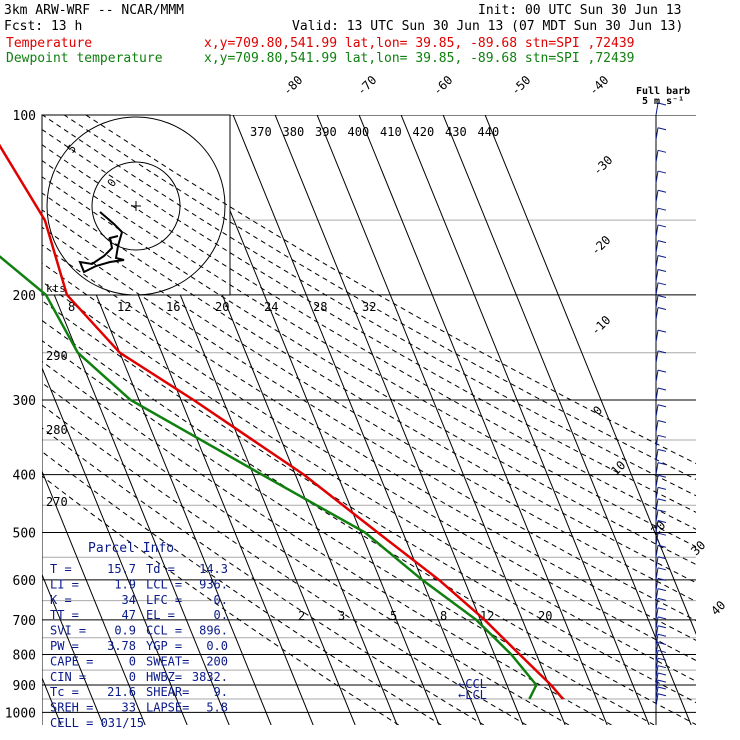 This screenshot has width=740, height=740. What do you see at coordinates (294, 132) in the screenshot?
I see `theta-e-label: 380` at bounding box center [294, 132].